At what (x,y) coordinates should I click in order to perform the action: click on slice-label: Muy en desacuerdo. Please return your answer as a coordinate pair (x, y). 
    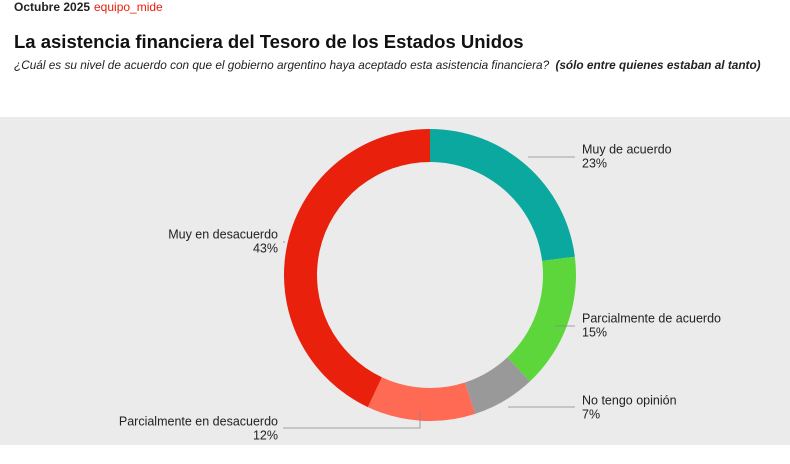
    Looking at the image, I should click on (223, 234).